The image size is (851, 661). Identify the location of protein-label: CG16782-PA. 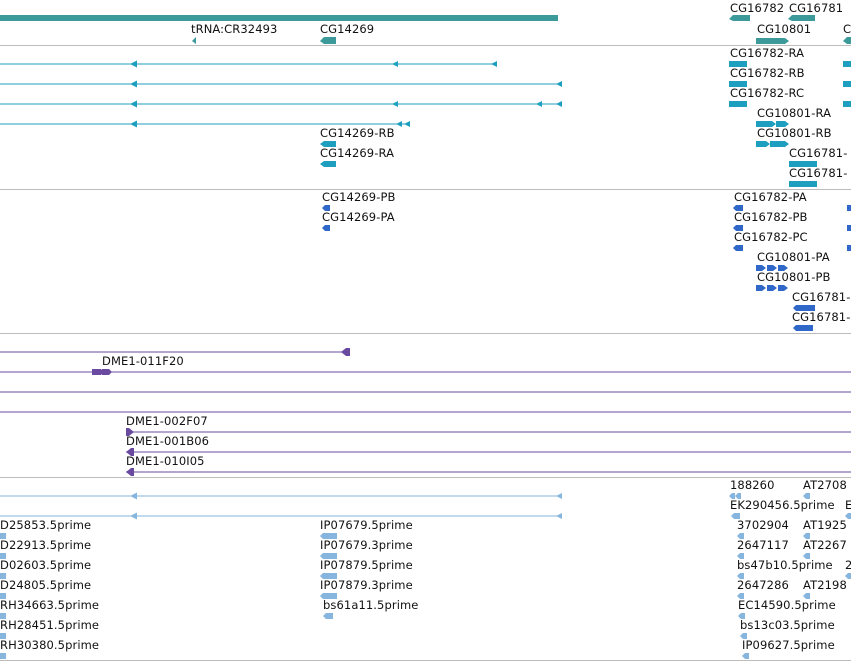
(770, 197).